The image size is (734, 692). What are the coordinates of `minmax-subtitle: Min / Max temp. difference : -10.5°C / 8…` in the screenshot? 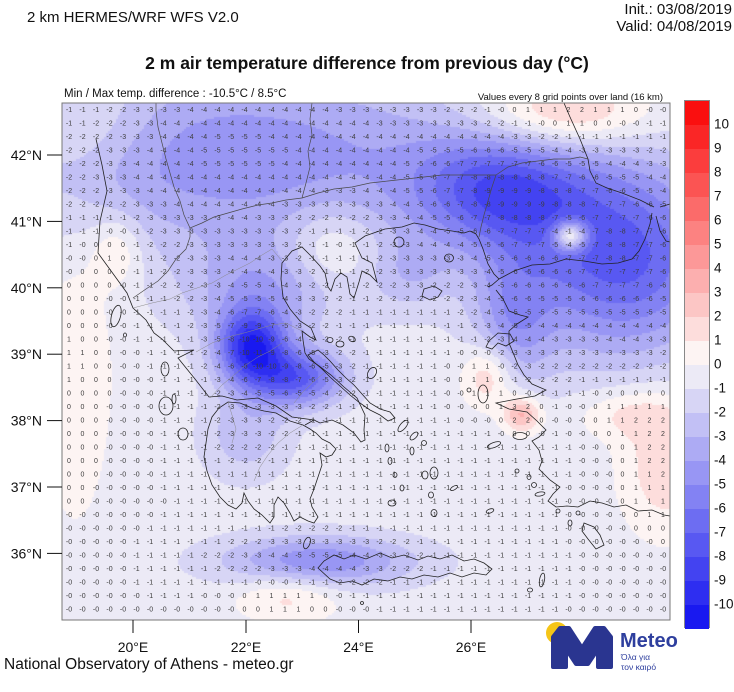 It's located at (175, 94).